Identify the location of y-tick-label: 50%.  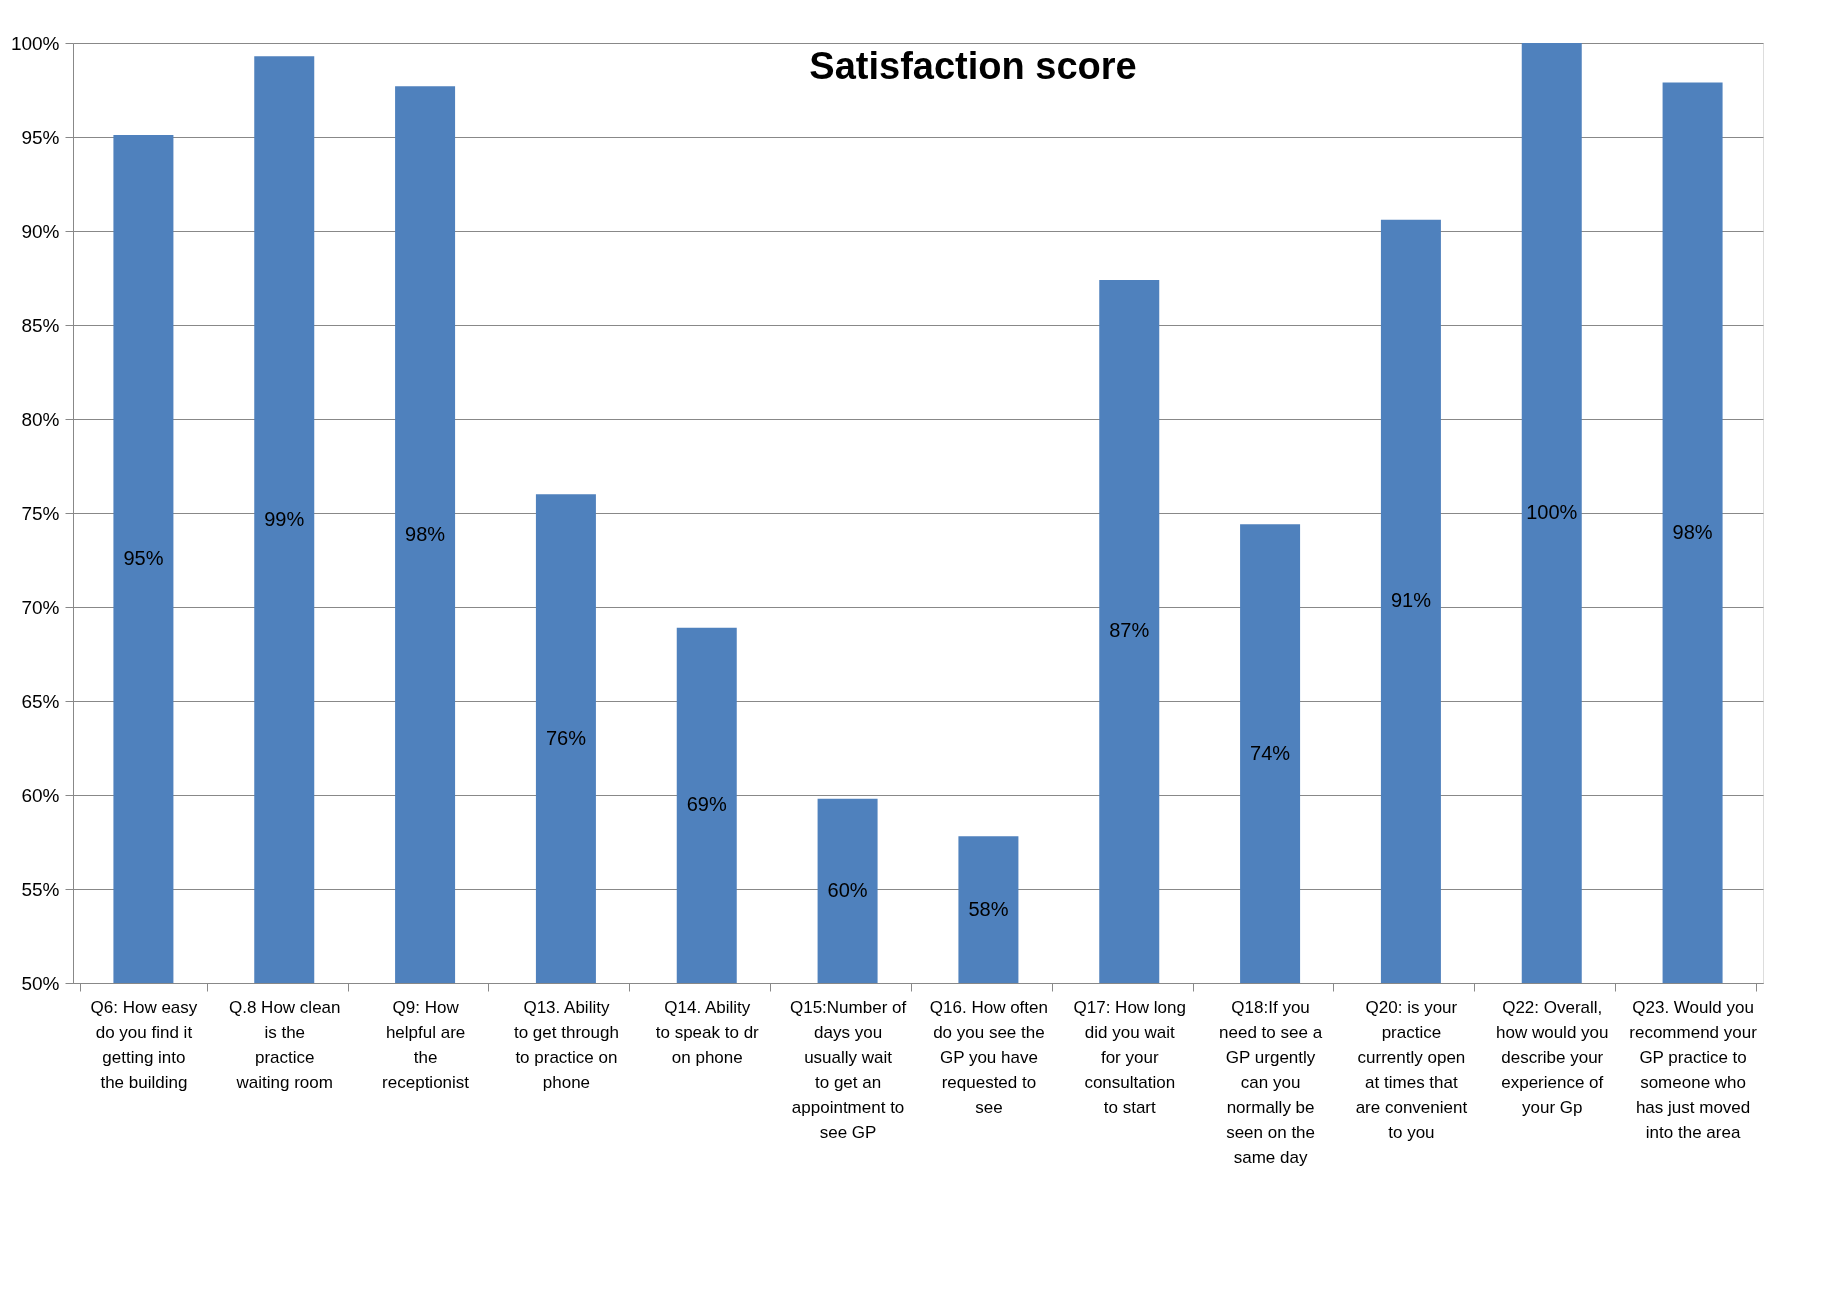
(40, 983).